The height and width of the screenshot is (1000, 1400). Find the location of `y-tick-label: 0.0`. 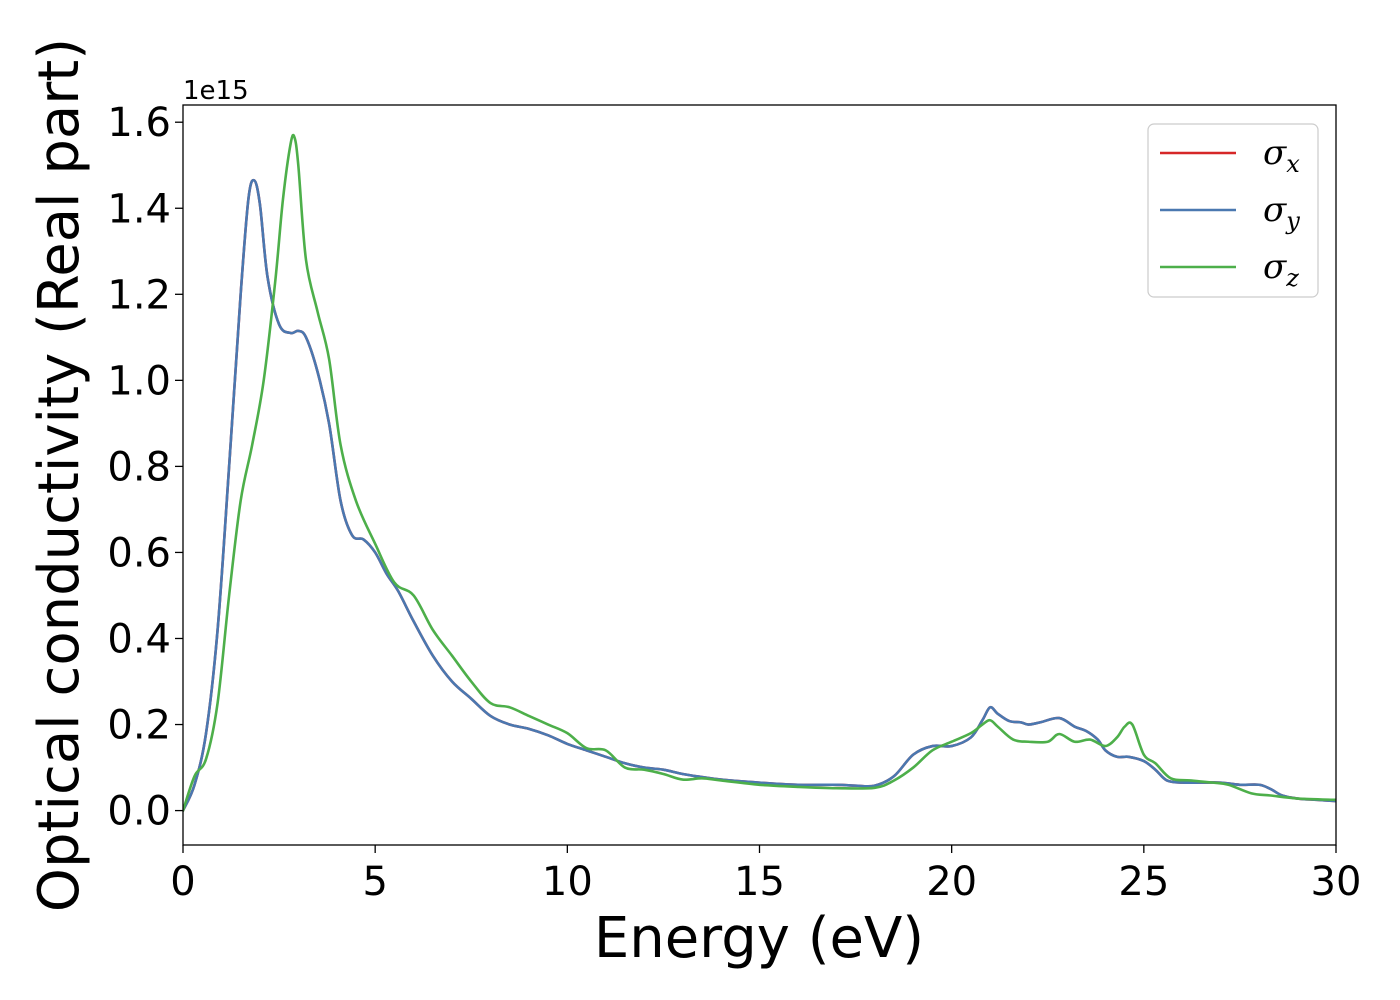

y-tick-label: 0.0 is located at coordinates (139, 812).